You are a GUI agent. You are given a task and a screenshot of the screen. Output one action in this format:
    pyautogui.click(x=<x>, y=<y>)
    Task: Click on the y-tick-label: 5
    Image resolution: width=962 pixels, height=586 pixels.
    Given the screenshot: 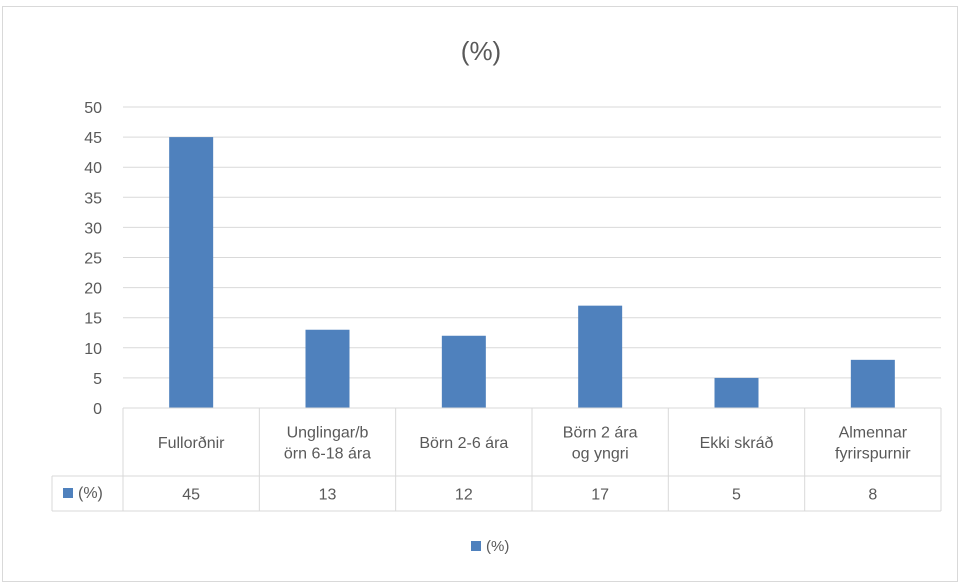 What is the action you would take?
    pyautogui.click(x=97, y=379)
    